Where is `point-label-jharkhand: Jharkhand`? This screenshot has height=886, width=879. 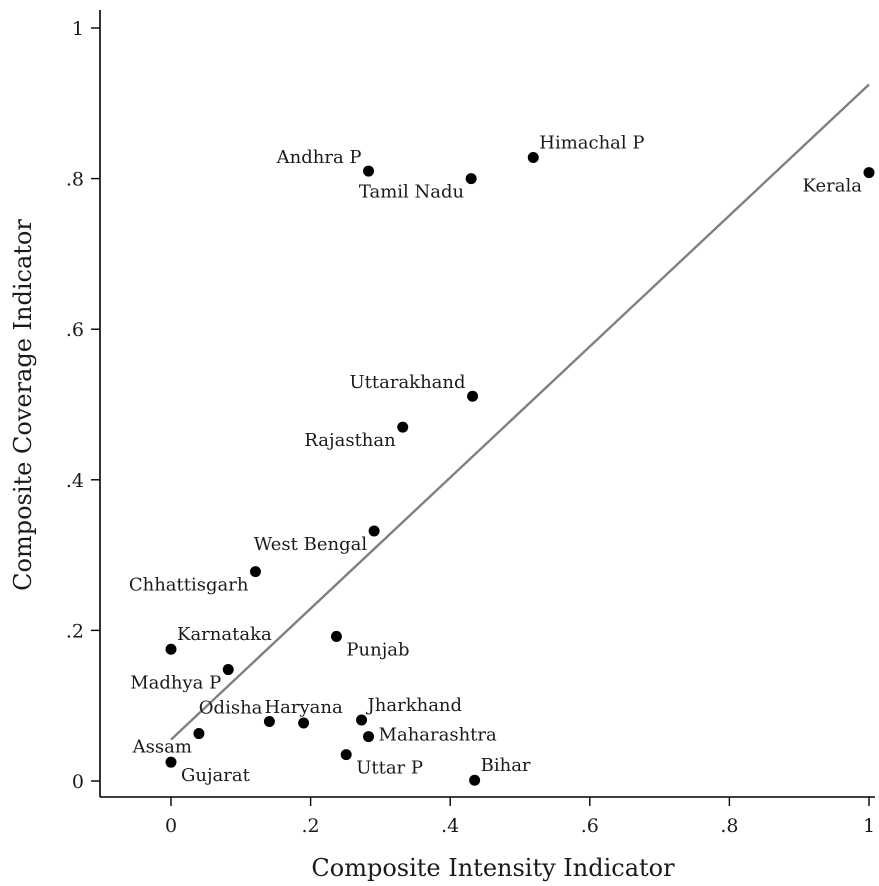 point-label-jharkhand: Jharkhand is located at coordinates (414, 705).